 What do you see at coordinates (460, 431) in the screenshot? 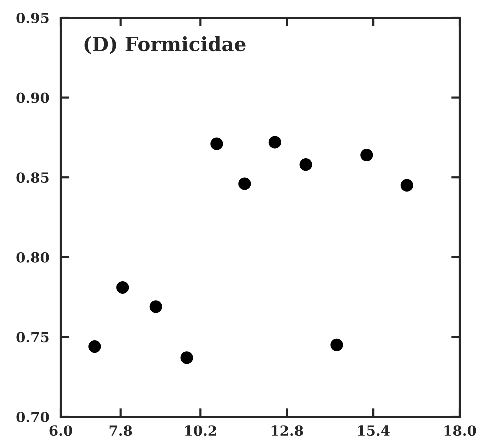
I see `x-tick-label: 18.0` at bounding box center [460, 431].